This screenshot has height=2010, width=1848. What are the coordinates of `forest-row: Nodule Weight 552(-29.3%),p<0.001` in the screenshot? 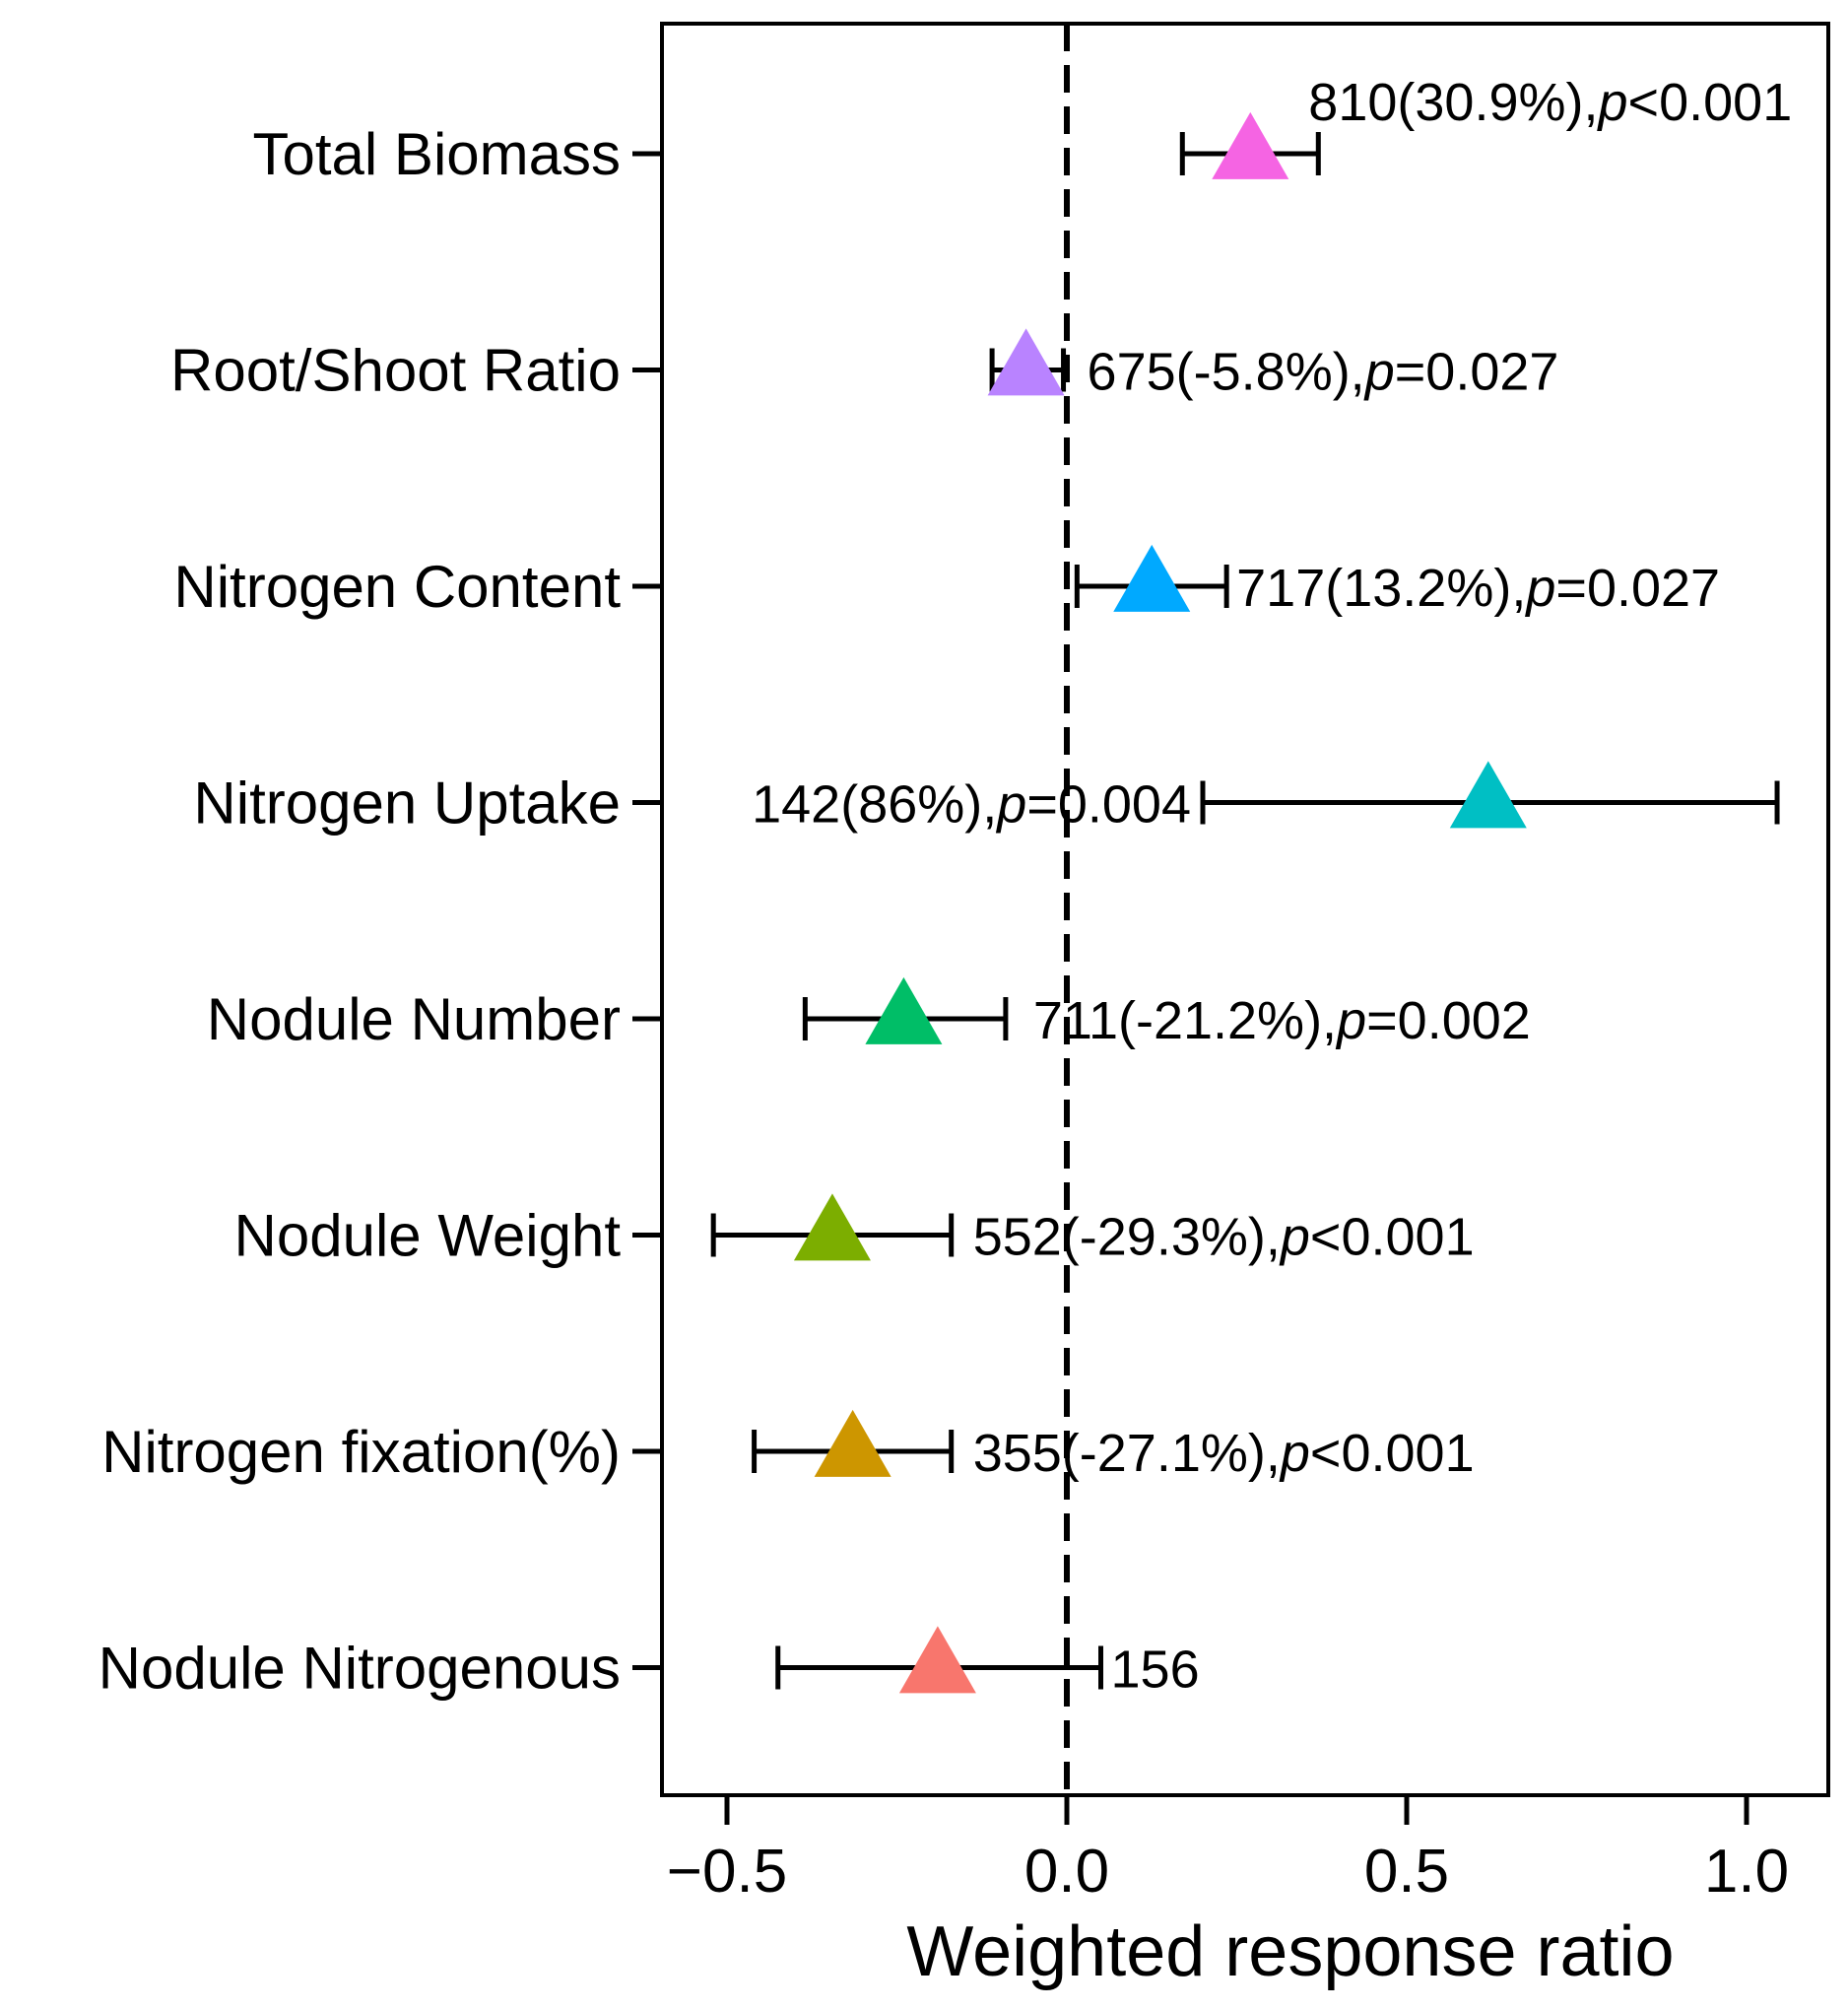 It's located at (854, 1231).